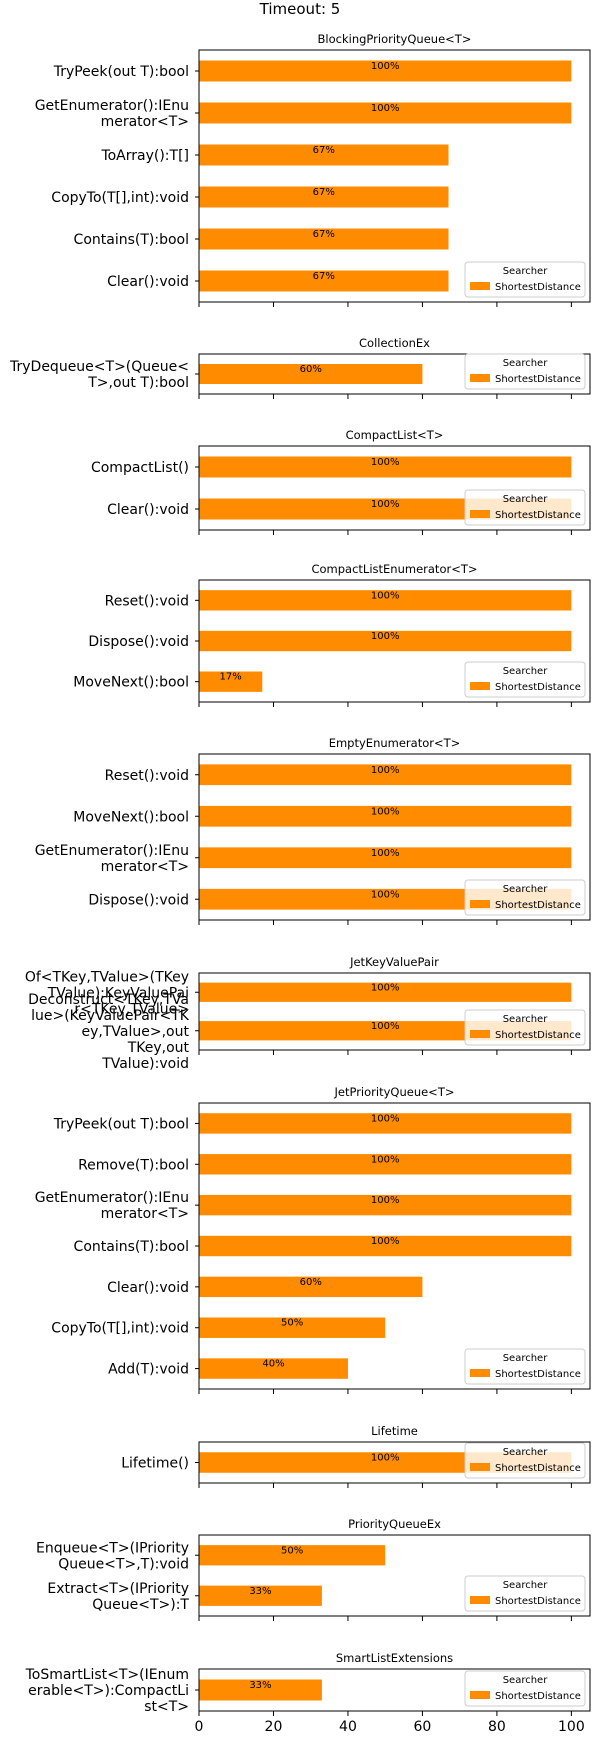 This screenshot has width=600, height=1739. I want to click on y-tick-label: CopyTo(T[],int):void, so click(120, 1329).